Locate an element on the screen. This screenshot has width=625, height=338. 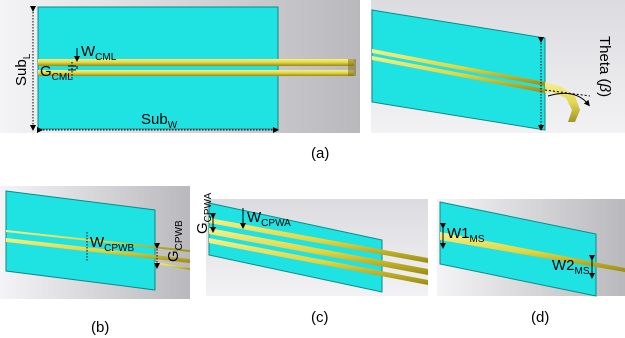
cpwb-strip-top is located at coordinates (98, 241).